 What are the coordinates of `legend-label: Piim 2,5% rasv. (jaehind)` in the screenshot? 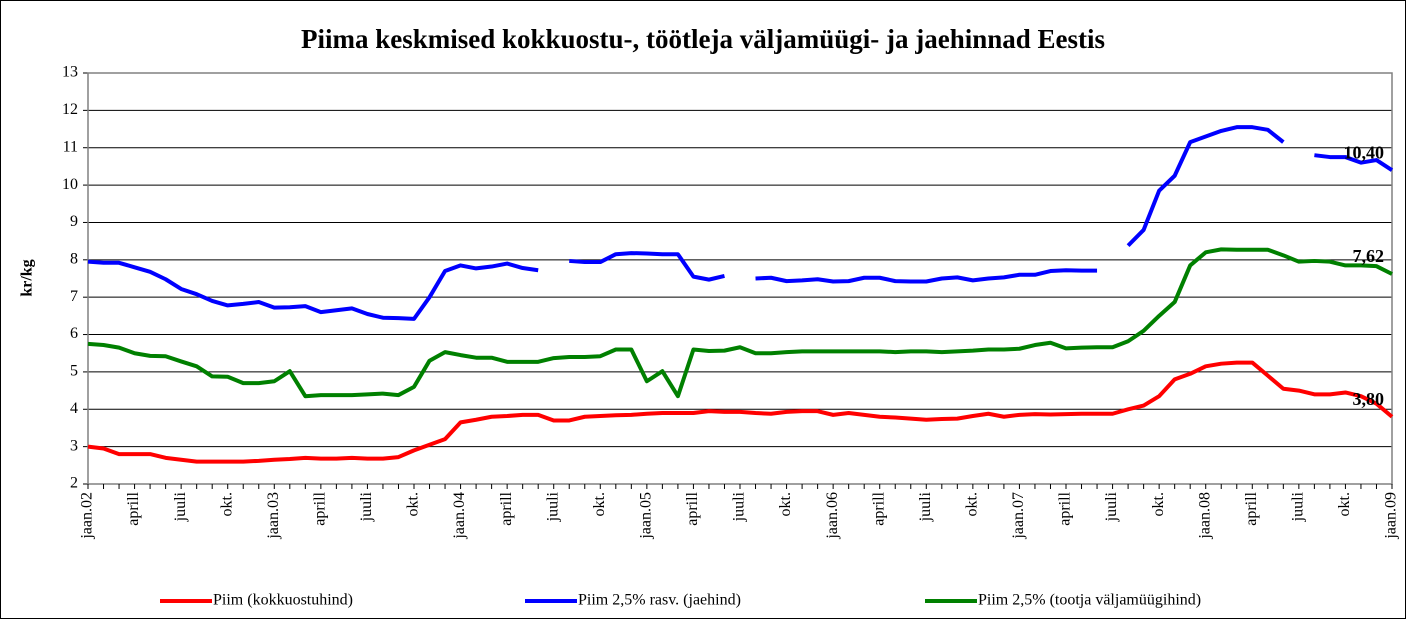 It's located at (659, 600).